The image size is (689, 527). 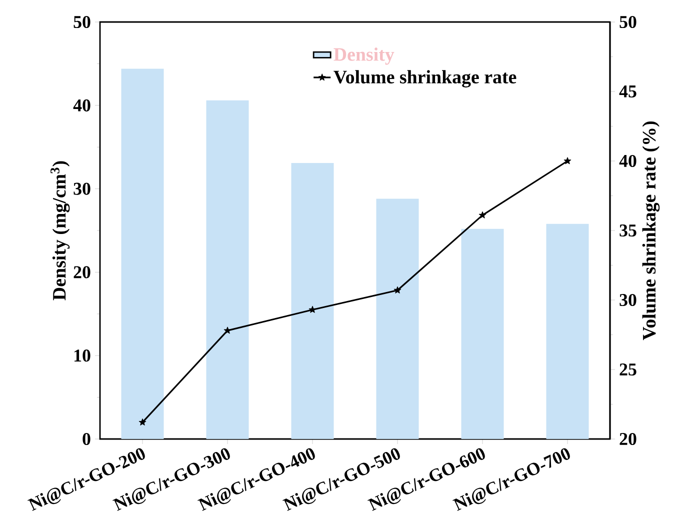 I want to click on y-tick-label: 50, so click(x=82, y=22).